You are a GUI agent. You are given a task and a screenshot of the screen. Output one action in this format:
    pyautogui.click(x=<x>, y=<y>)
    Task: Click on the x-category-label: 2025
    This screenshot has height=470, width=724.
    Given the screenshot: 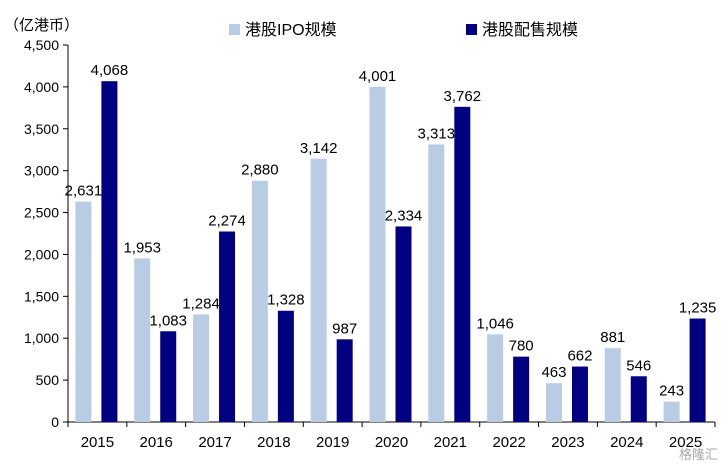 What is the action you would take?
    pyautogui.click(x=685, y=442)
    